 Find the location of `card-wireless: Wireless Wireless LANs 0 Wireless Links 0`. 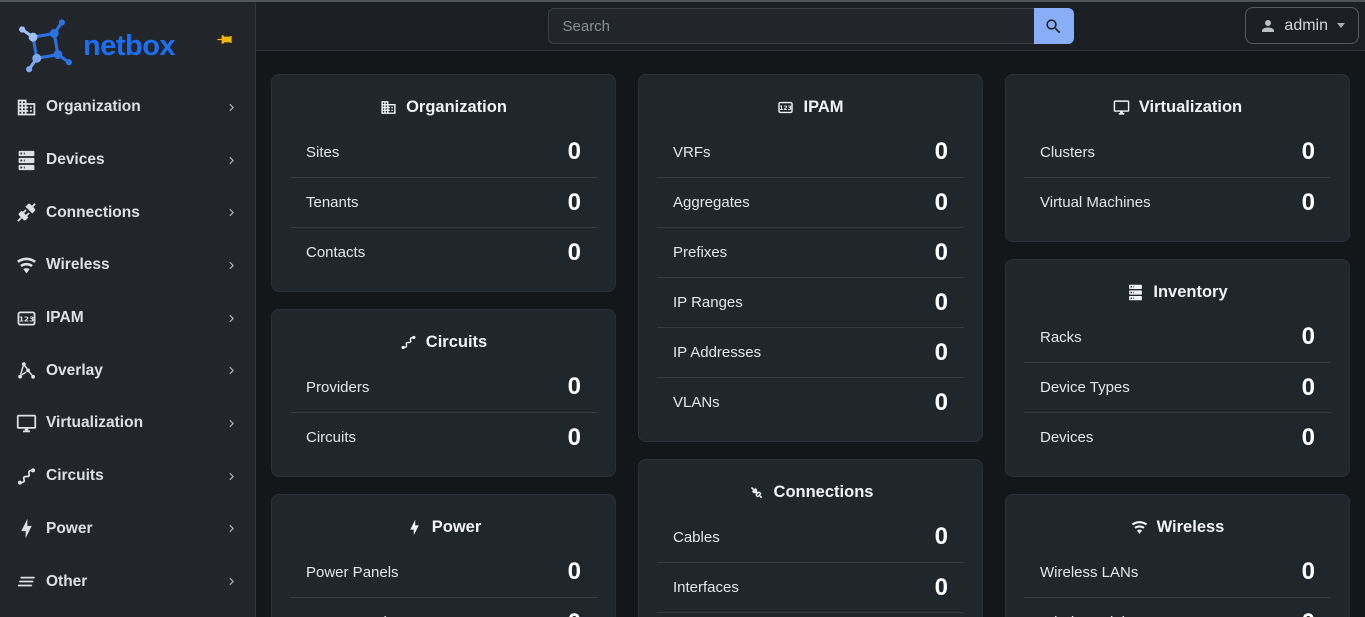

card-wireless: Wireless Wireless LANs 0 Wireless Links 0 is located at coordinates (1177, 555).